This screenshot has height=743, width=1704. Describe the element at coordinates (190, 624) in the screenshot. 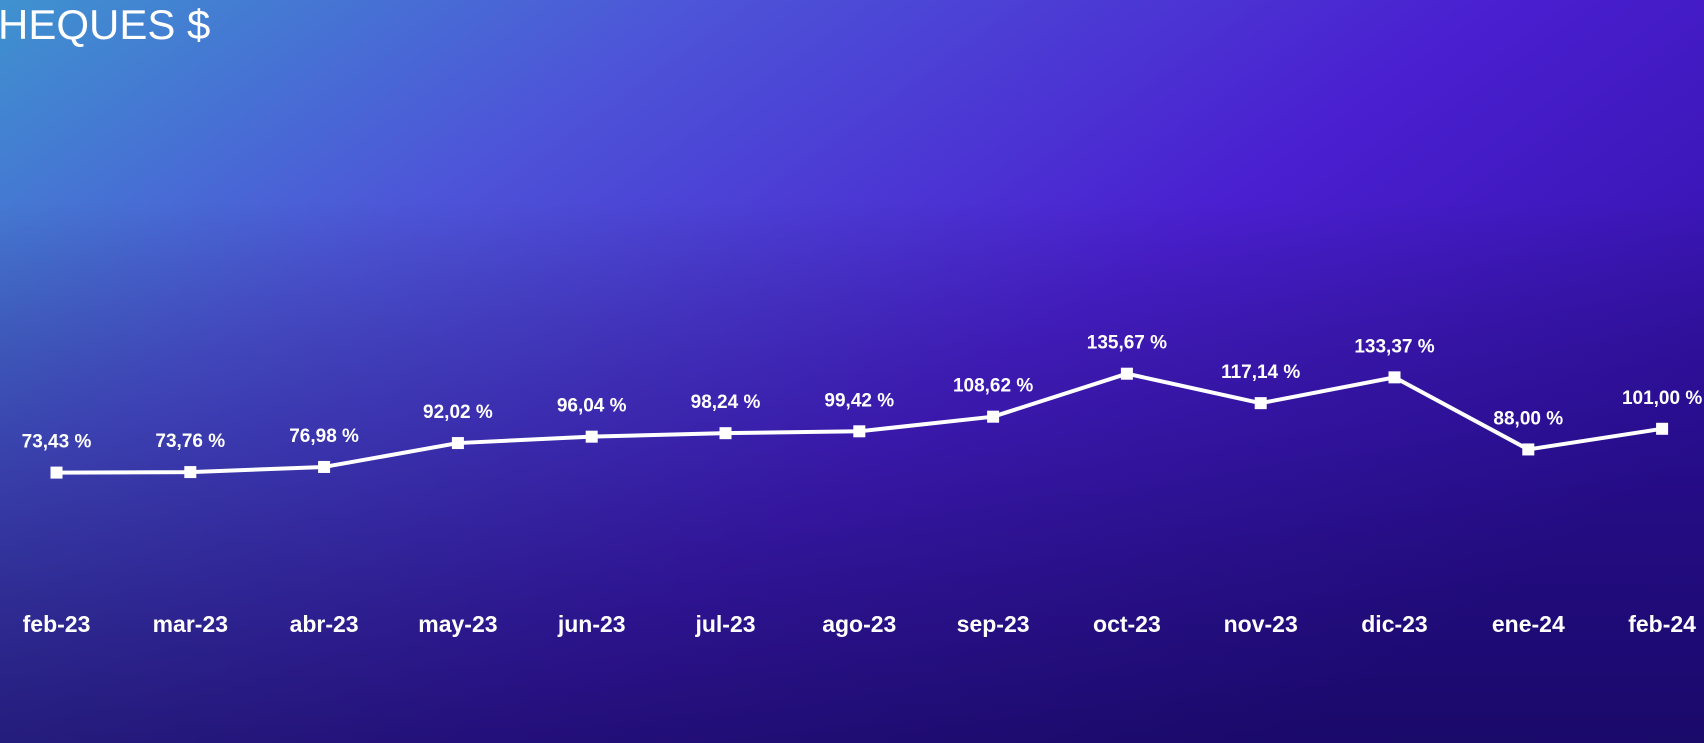

I see `x-tick-label: mar-23` at that location.